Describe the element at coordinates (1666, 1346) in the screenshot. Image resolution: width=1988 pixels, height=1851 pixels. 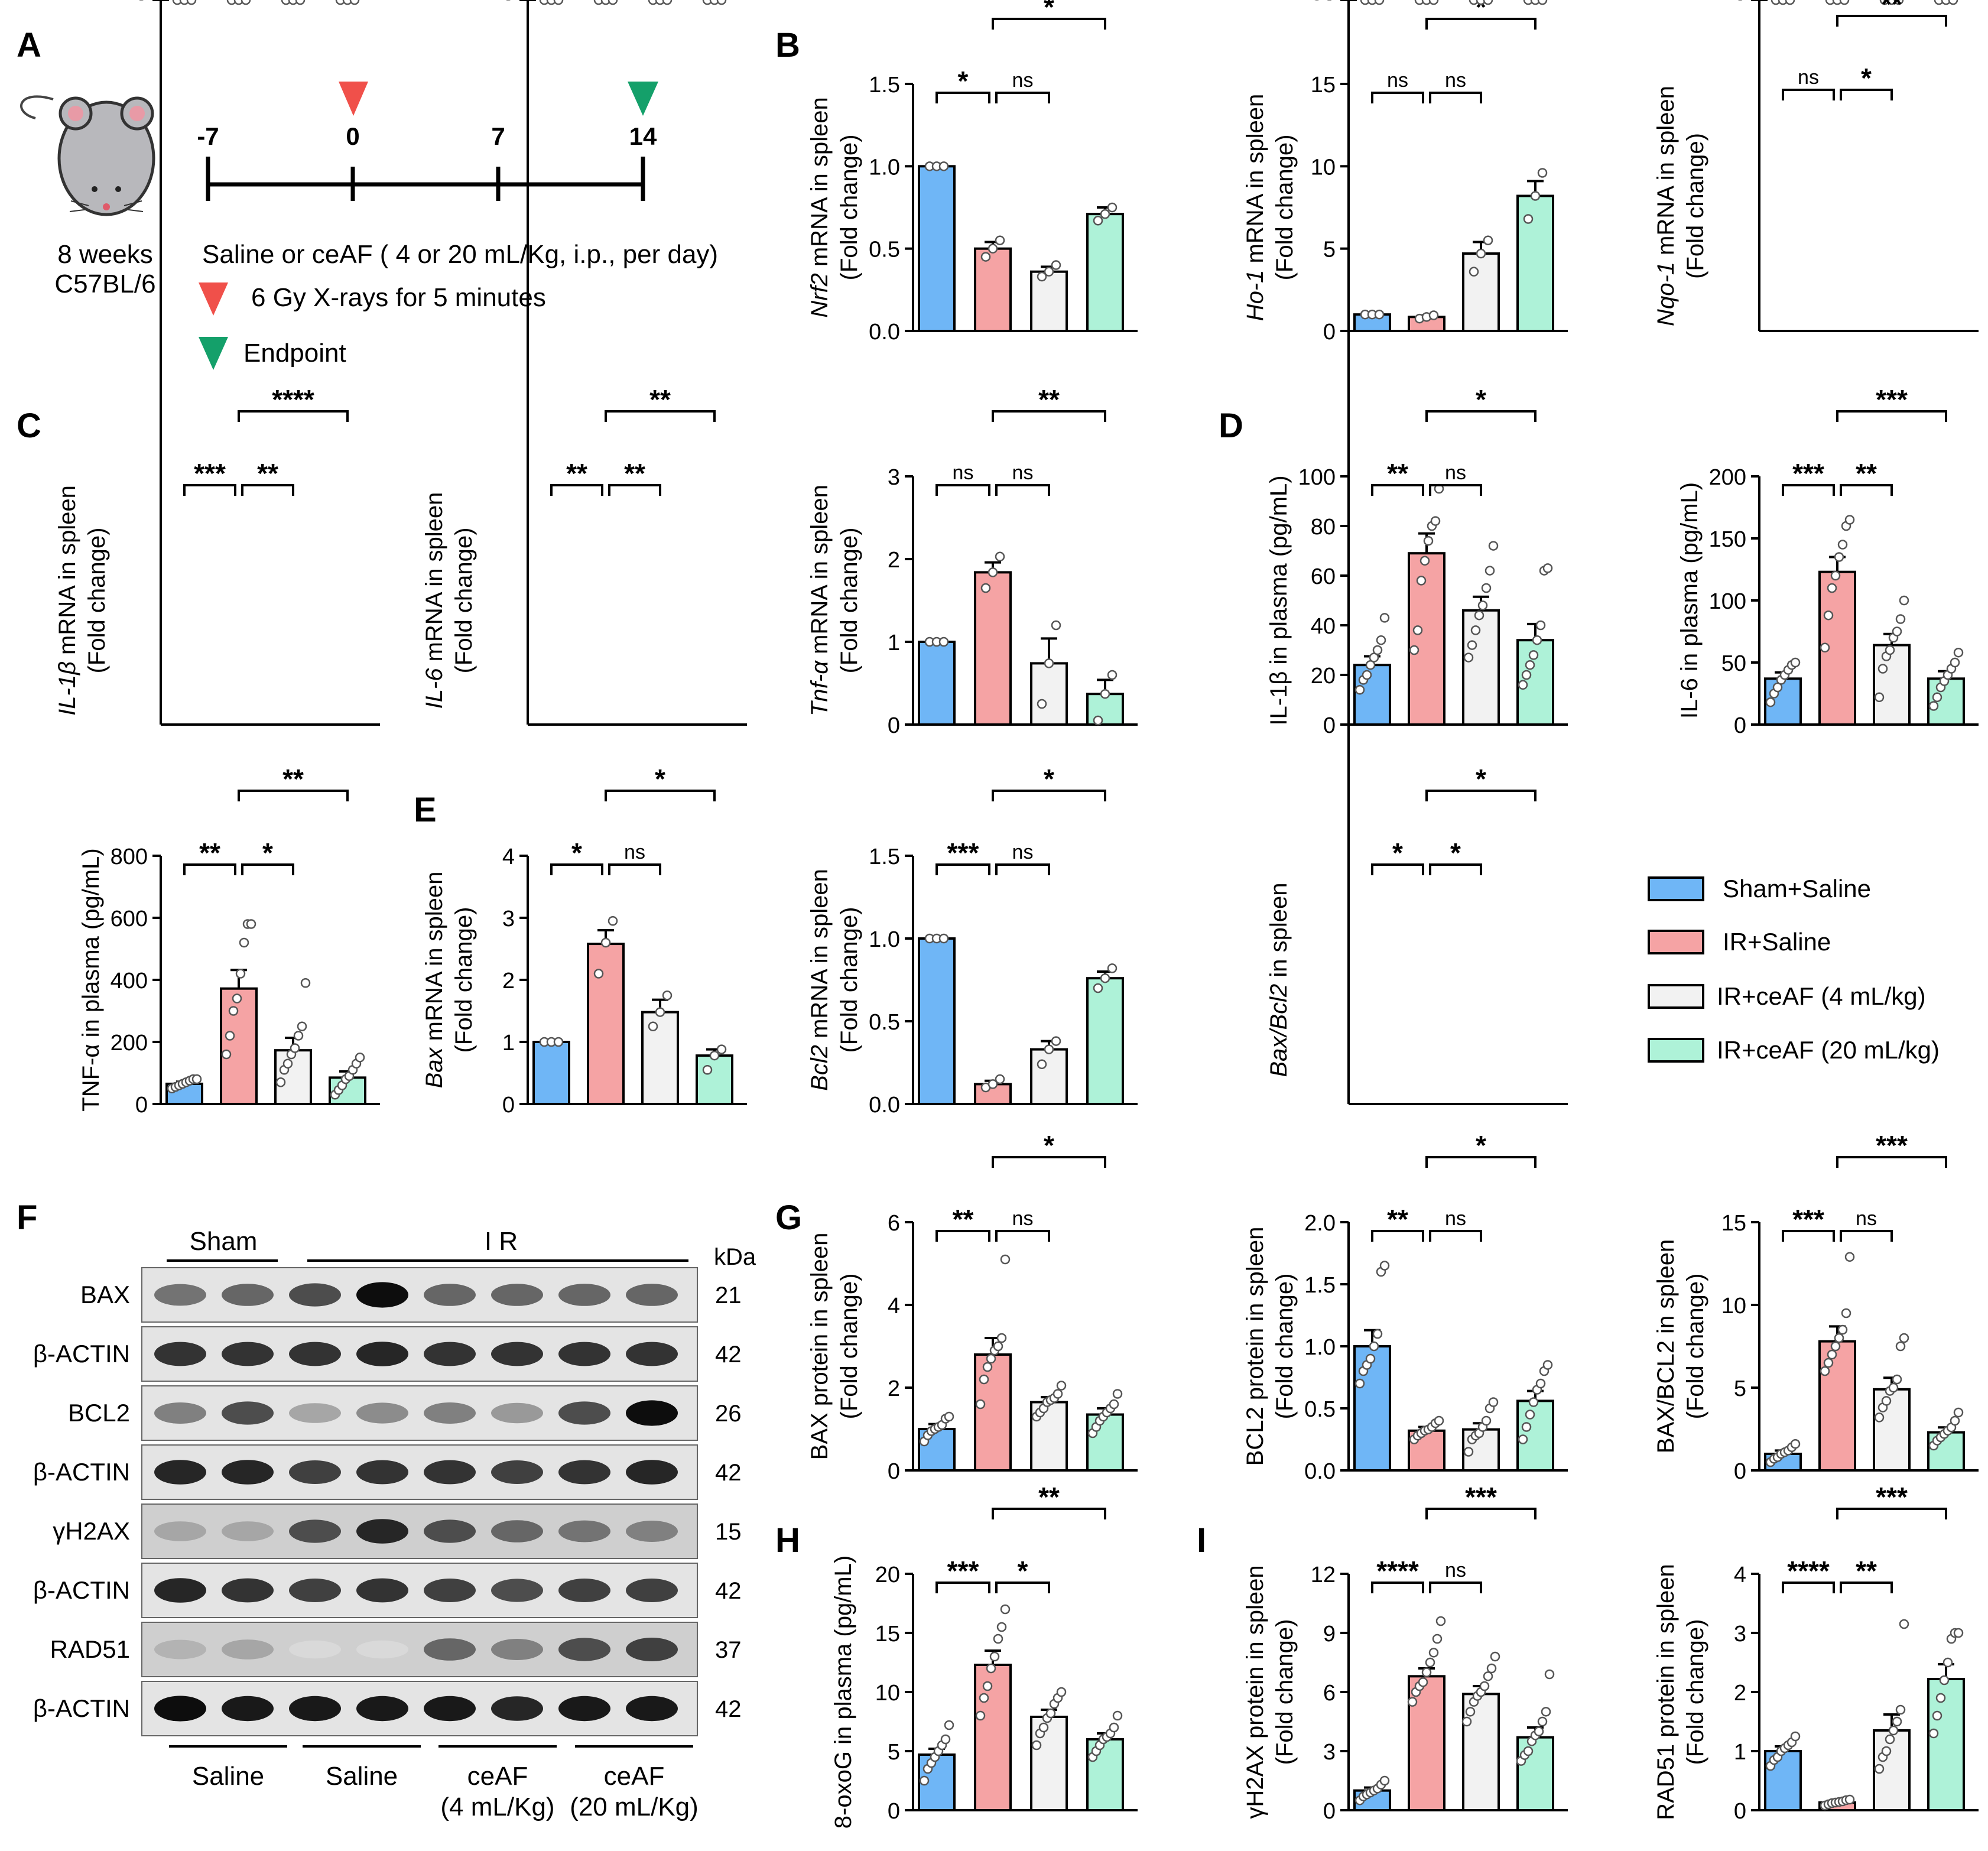
I see `y-axis-label-text: BAX/BCL2 in spleen` at that location.